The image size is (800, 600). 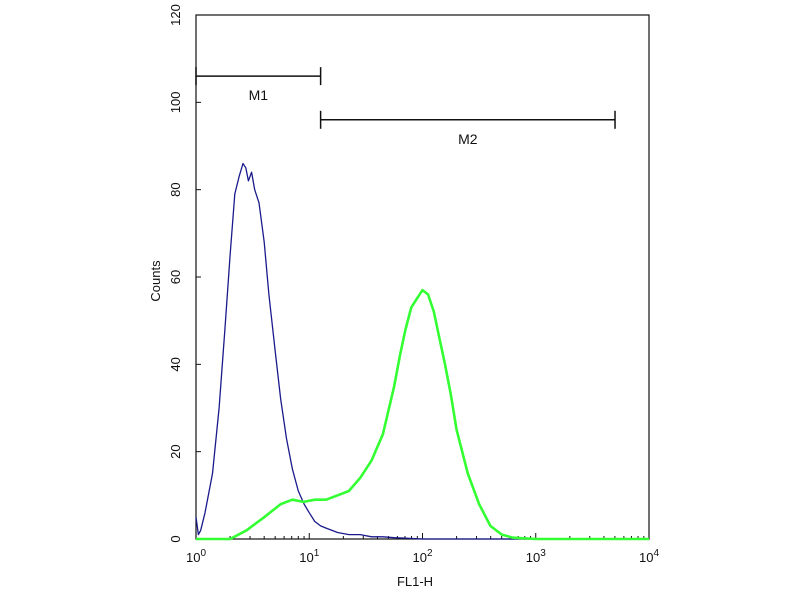 What do you see at coordinates (415, 581) in the screenshot?
I see `x-axis-label: FL1-H` at bounding box center [415, 581].